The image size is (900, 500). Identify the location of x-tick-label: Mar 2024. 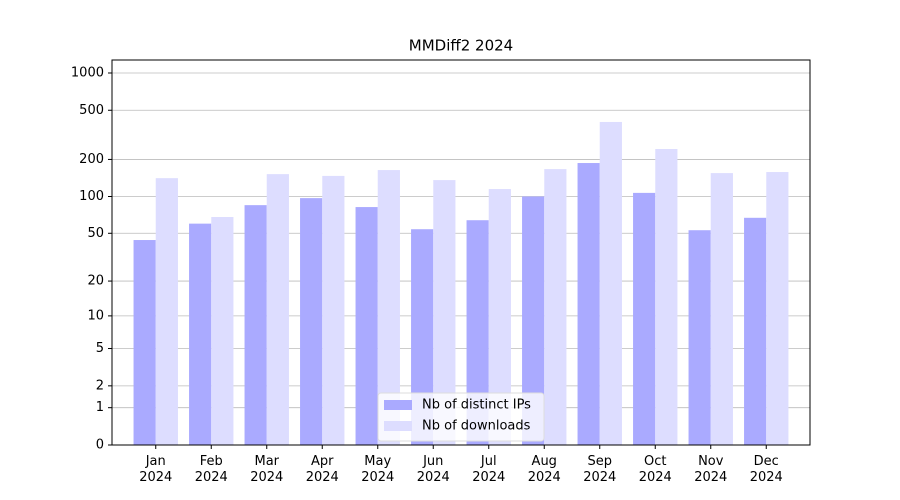
(266, 469).